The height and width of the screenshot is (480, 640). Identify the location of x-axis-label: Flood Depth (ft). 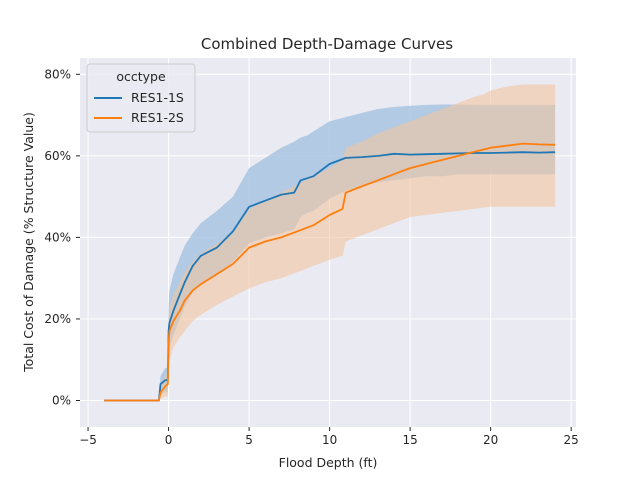
(328, 462).